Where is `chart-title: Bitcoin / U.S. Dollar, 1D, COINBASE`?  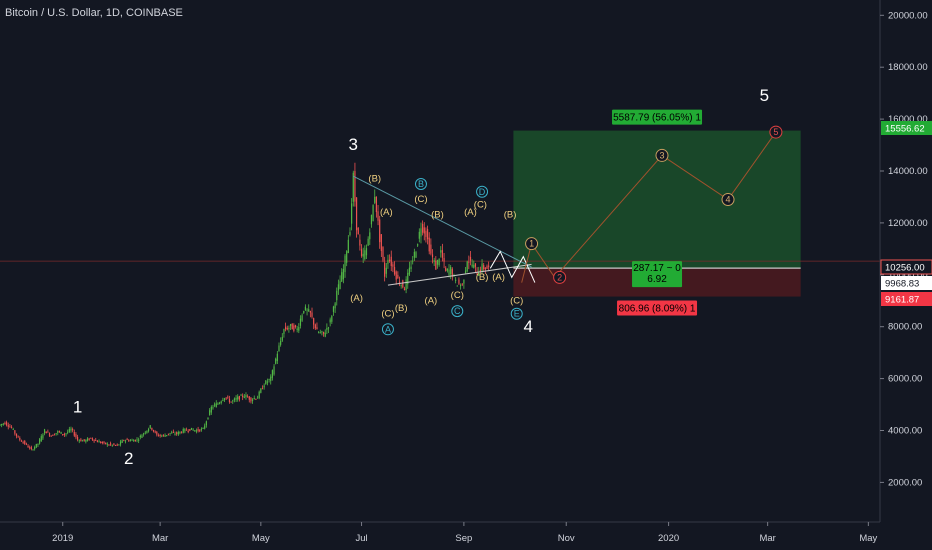
chart-title: Bitcoin / U.S. Dollar, 1D, COINBASE is located at coordinates (94, 13).